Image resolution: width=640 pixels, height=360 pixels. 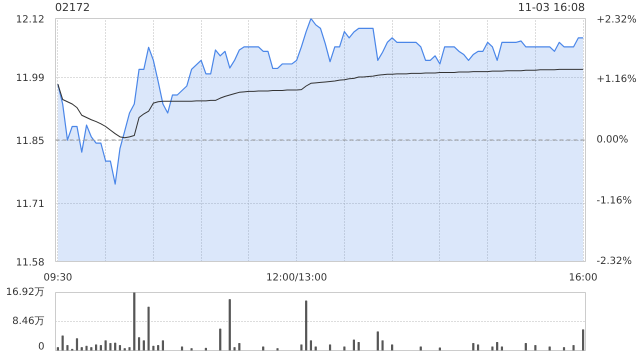 I want to click on text: 11-03 16:08, so click(x=551, y=8).